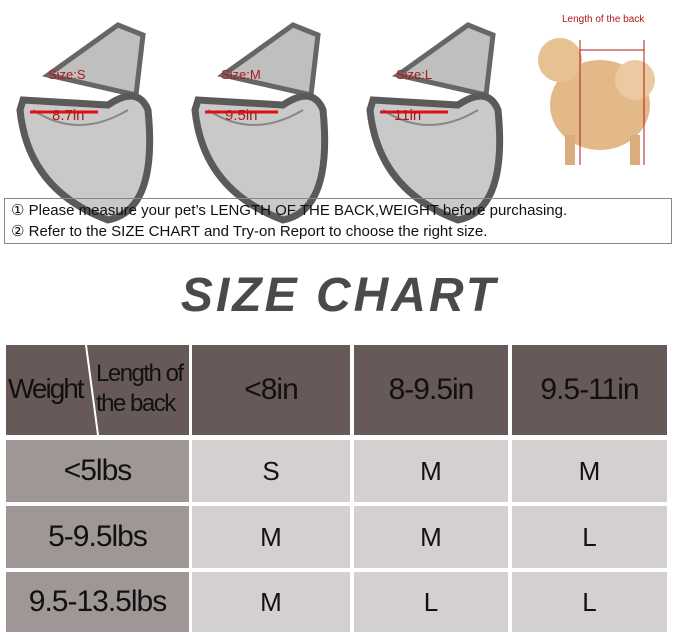 Image resolution: width=679 pixels, height=635 pixels. Describe the element at coordinates (68, 115) in the screenshot. I see `width-label: 8.7in` at that location.